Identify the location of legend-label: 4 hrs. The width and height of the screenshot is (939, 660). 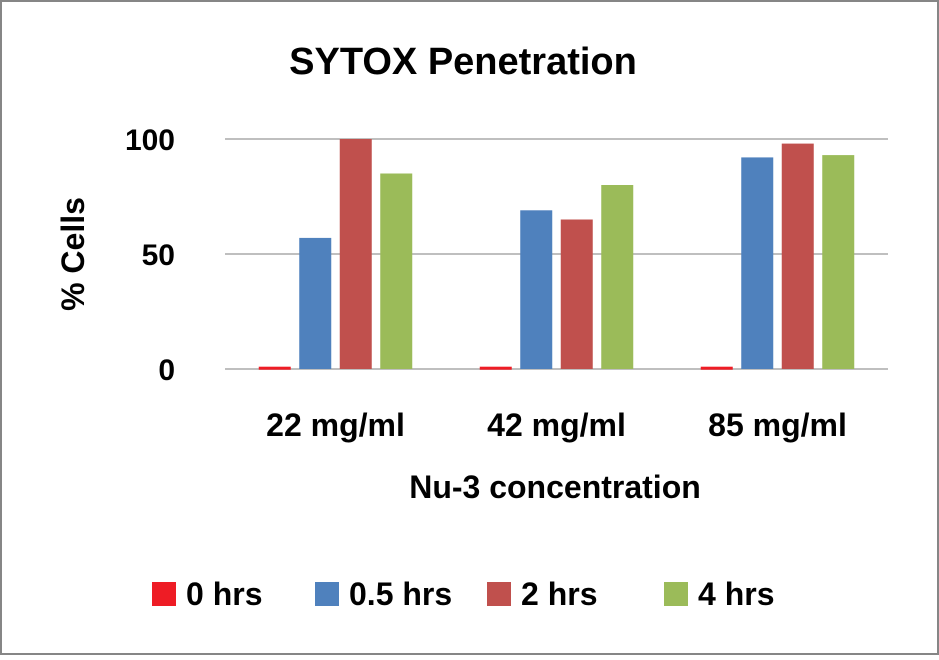
(736, 594).